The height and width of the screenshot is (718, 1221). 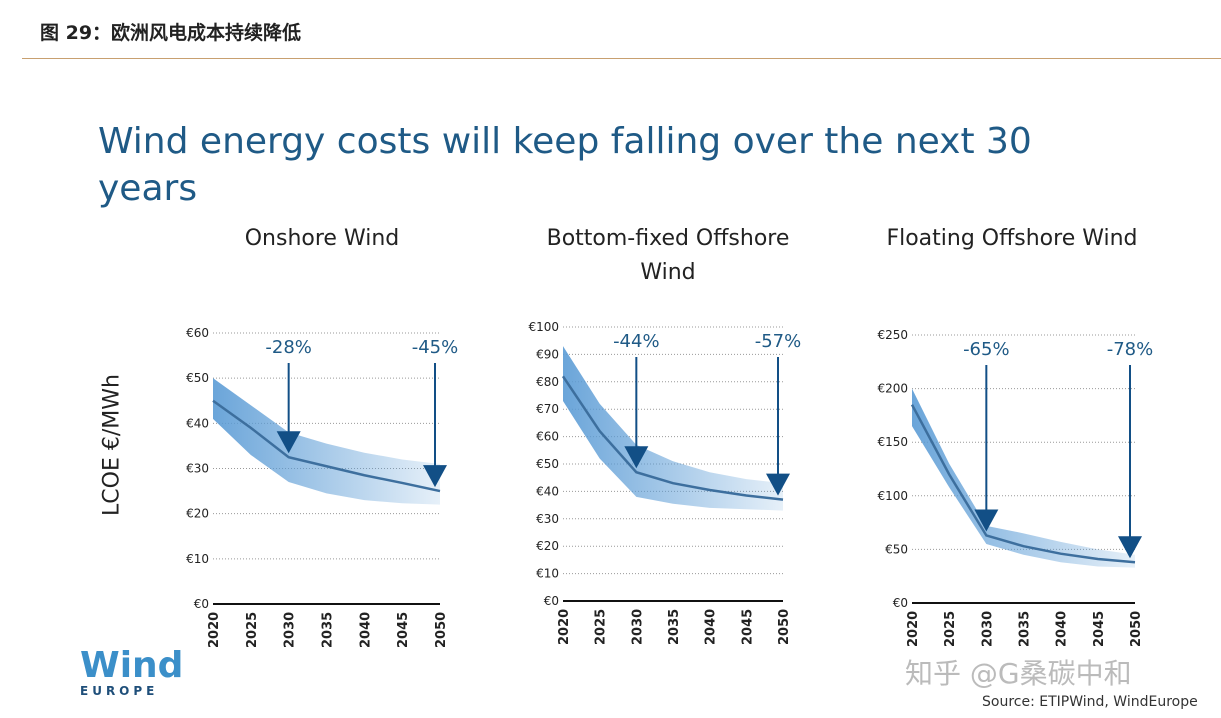 I want to click on y-tick-label: €150, so click(x=892, y=442).